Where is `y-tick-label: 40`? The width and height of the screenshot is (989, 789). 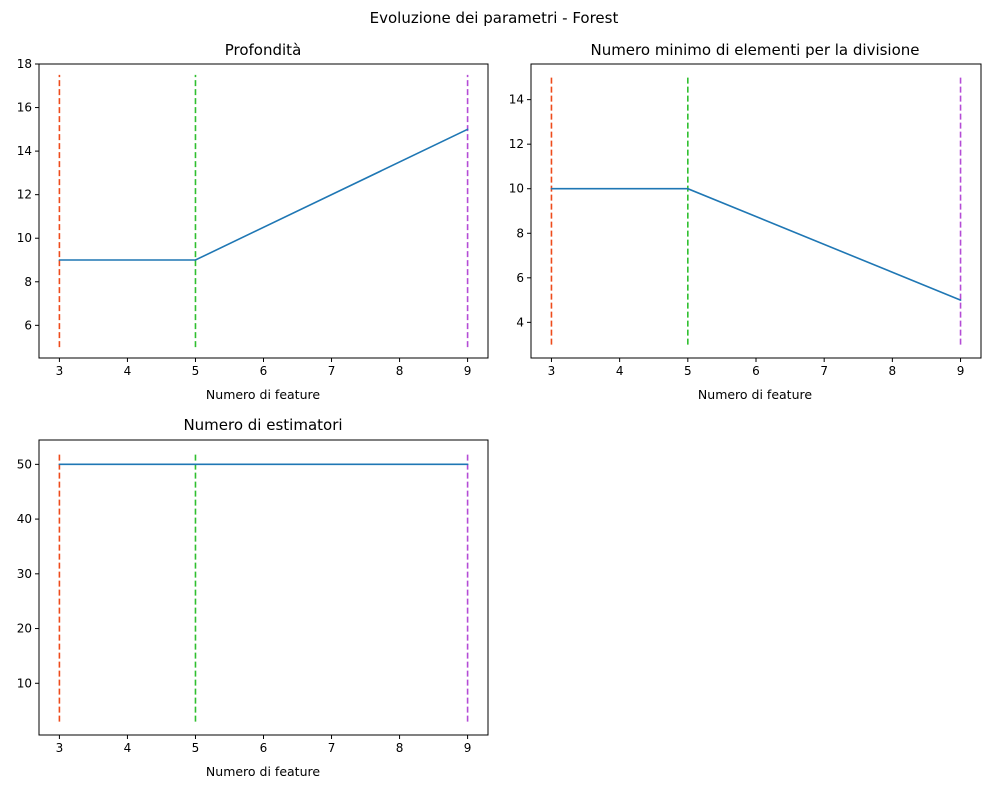 y-tick-label: 40 is located at coordinates (24, 519).